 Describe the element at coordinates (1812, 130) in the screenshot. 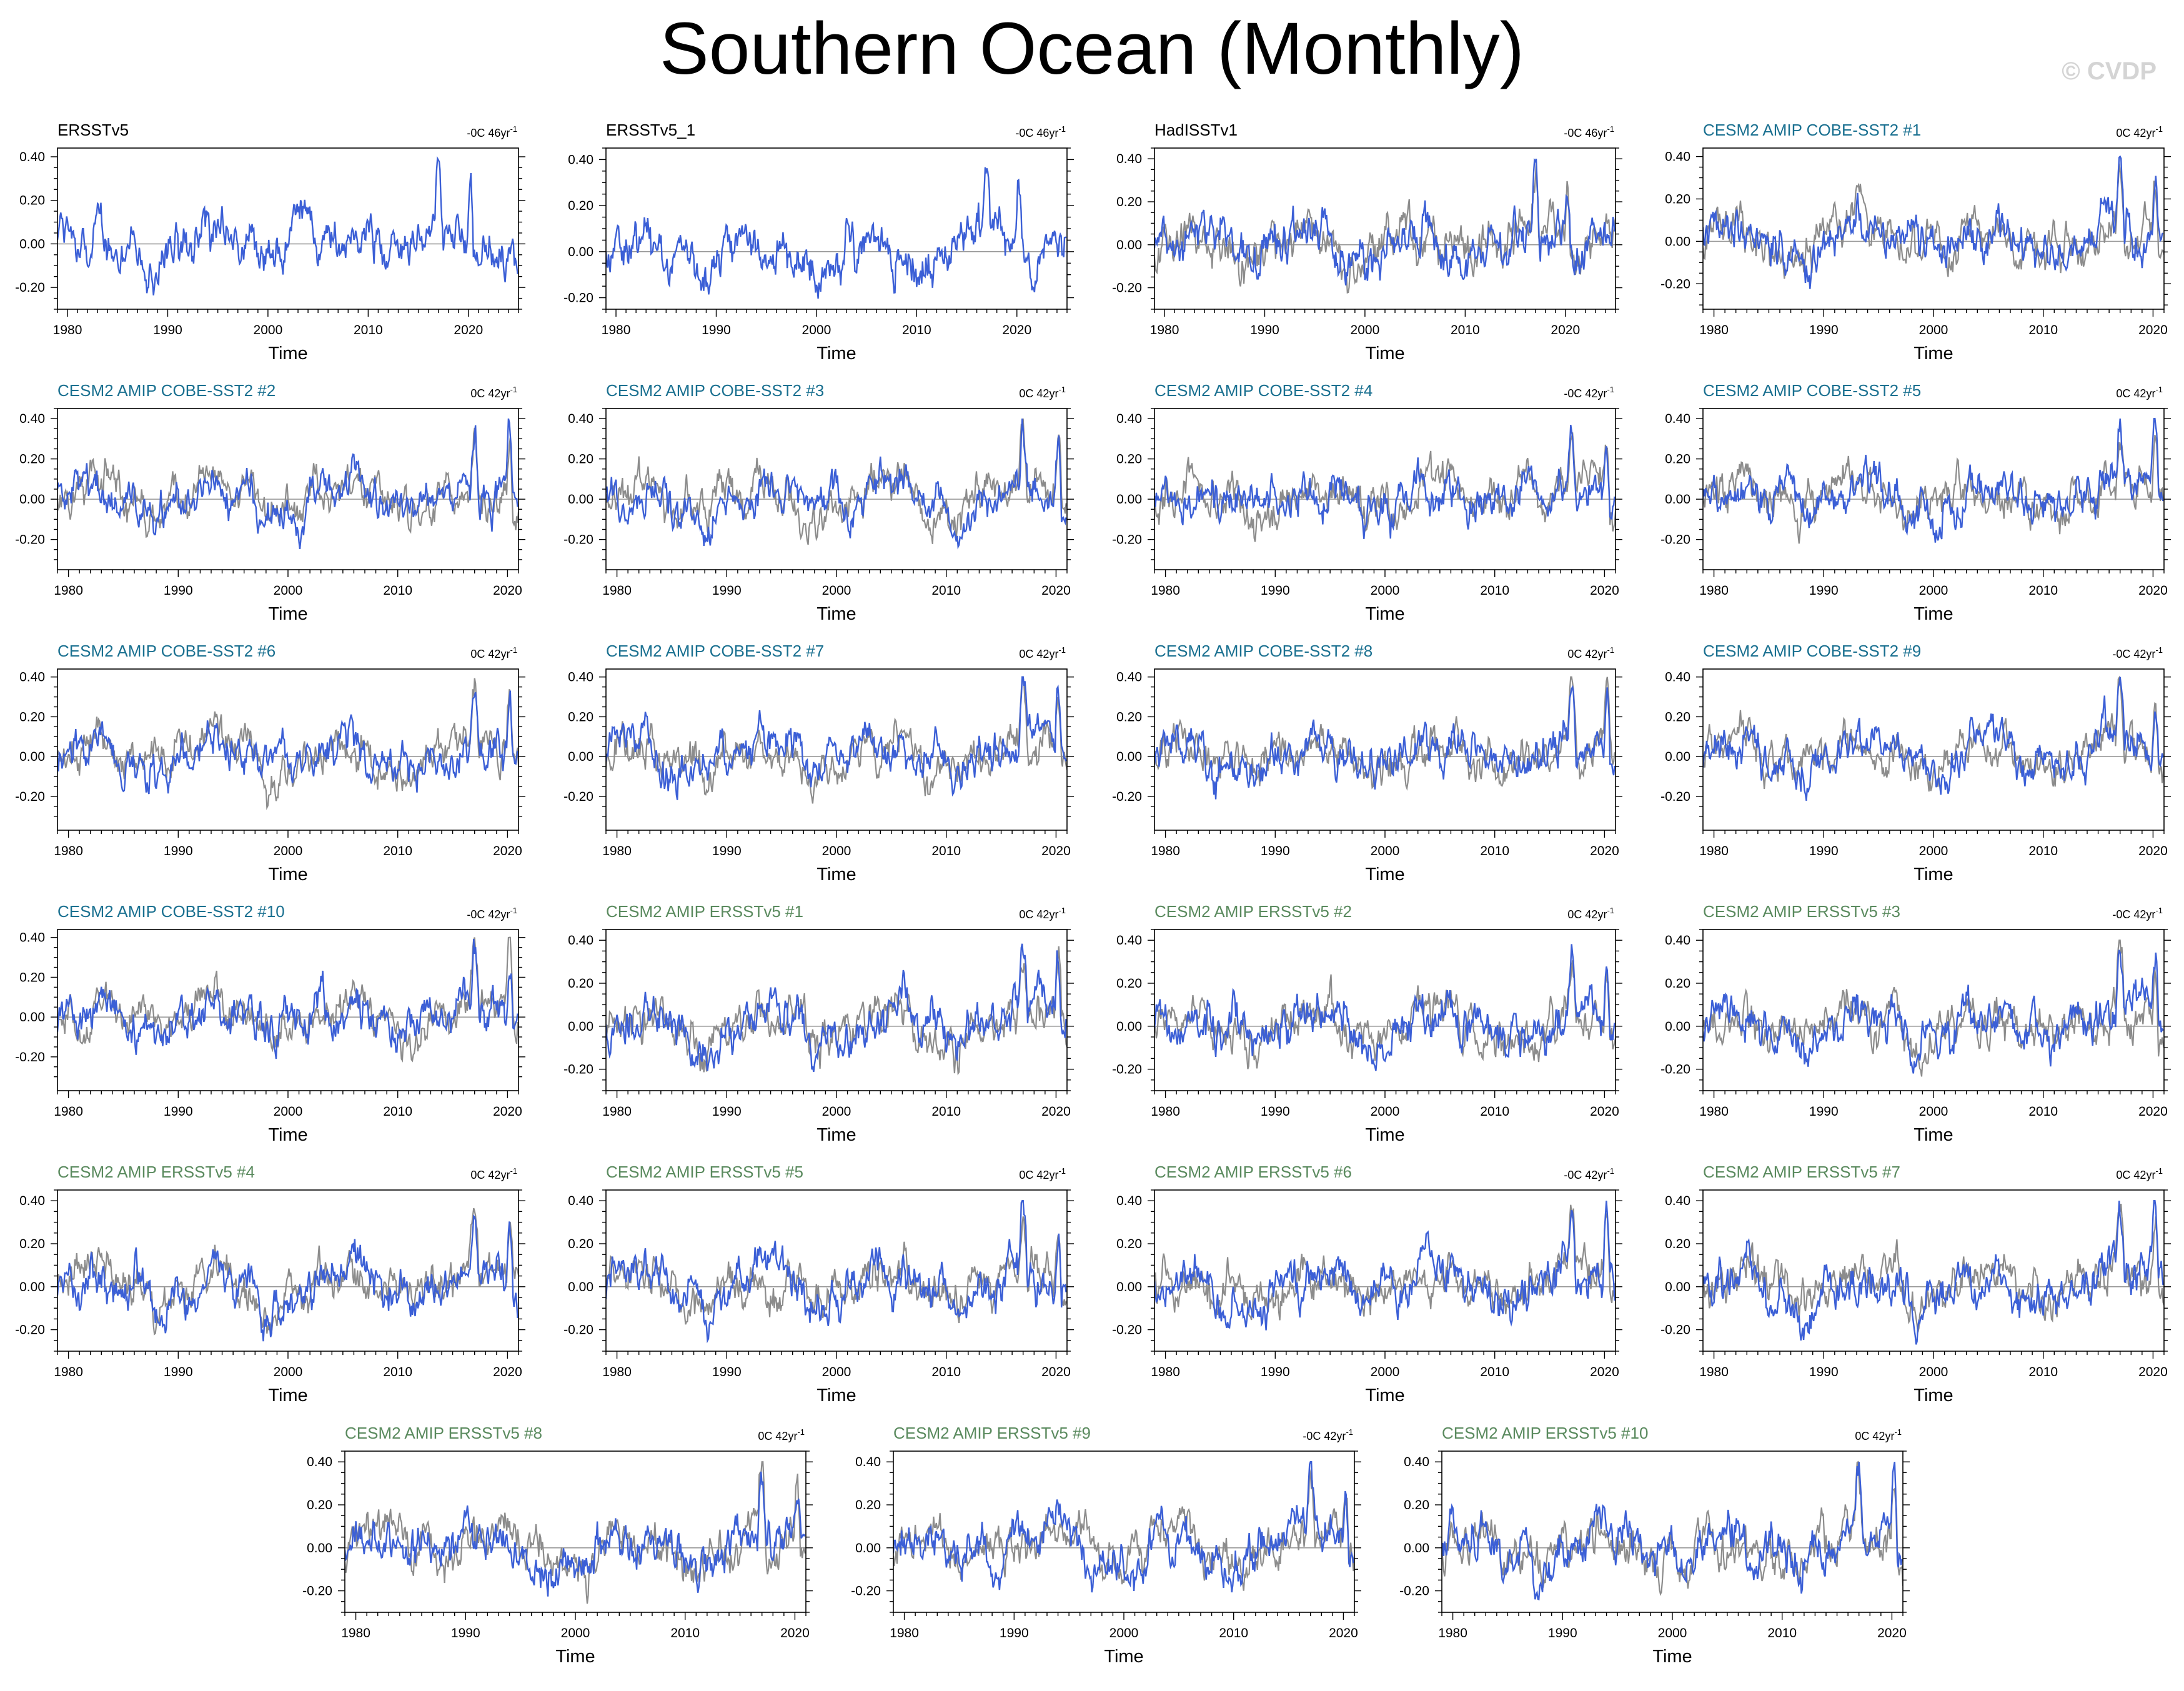

I see `panel-title: CESM2 AMIP COBE-SST2 #1` at that location.